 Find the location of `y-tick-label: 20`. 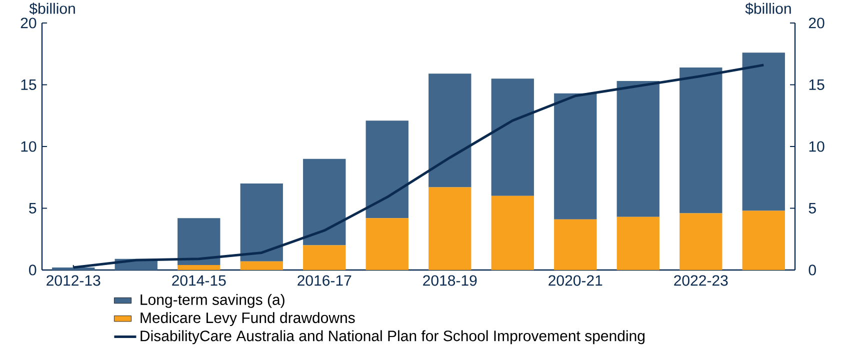

y-tick-label: 20 is located at coordinates (28, 23).